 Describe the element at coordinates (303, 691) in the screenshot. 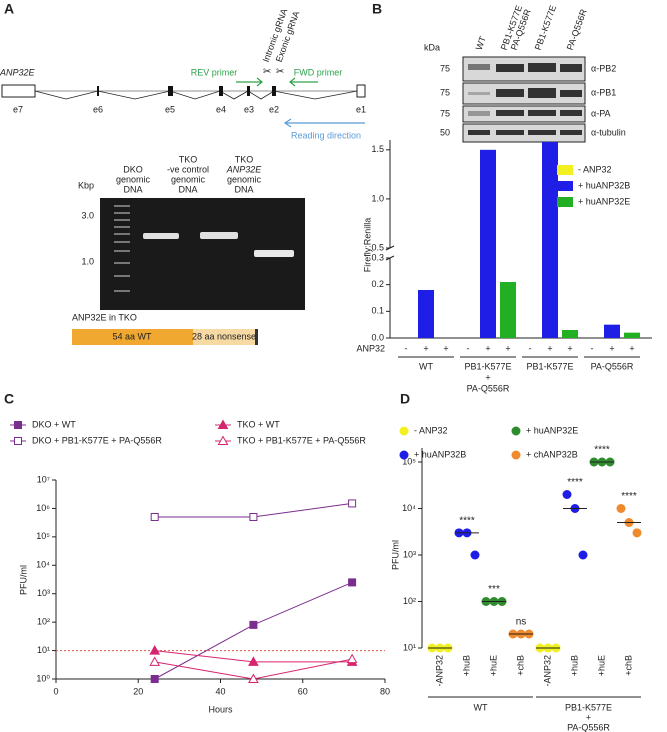

I see `x-tick-label: 60` at that location.